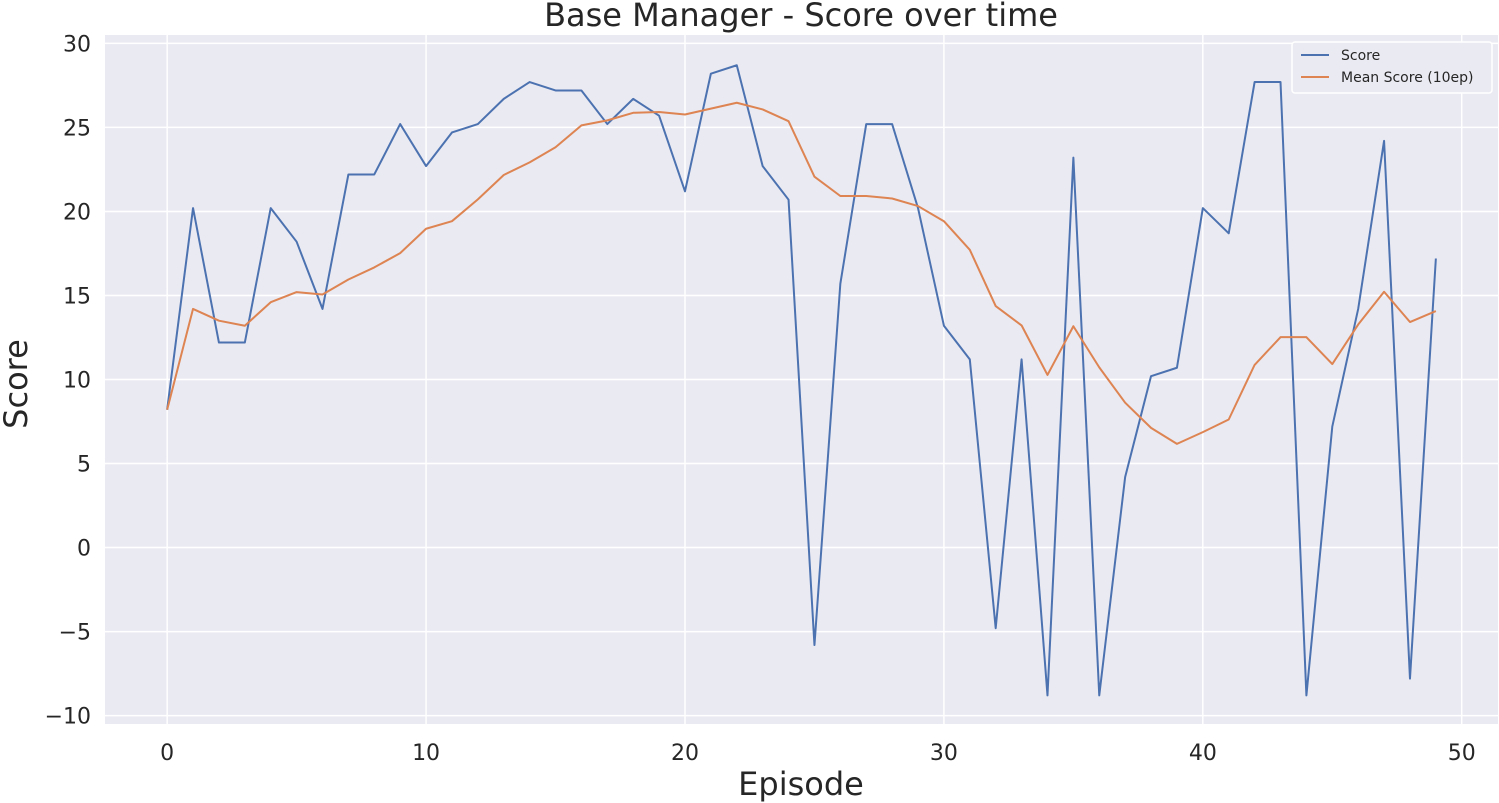 The height and width of the screenshot is (803, 1499). Describe the element at coordinates (944, 753) in the screenshot. I see `x-tick-label: 30` at that location.